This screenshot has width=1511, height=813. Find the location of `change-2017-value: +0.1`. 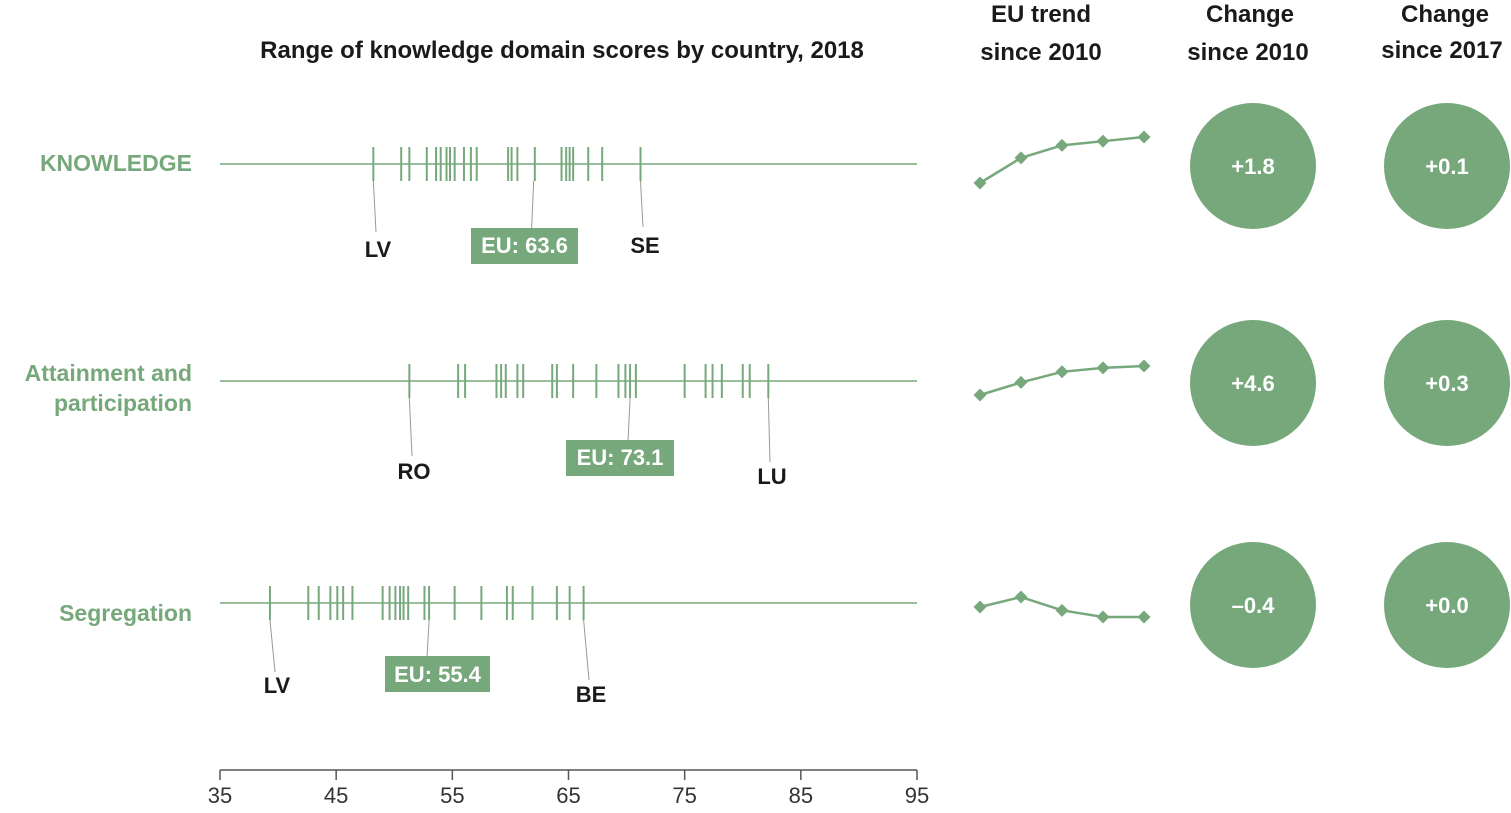

change-2017-value: +0.1 is located at coordinates (1446, 166).